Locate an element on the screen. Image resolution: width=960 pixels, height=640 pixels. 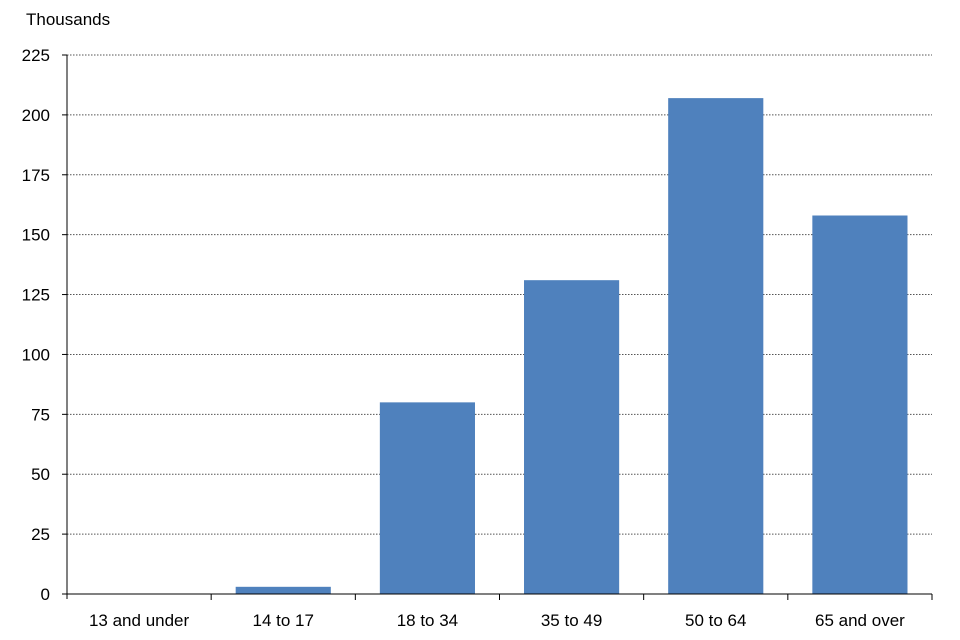
y-tick-label: 175 is located at coordinates (36, 175).